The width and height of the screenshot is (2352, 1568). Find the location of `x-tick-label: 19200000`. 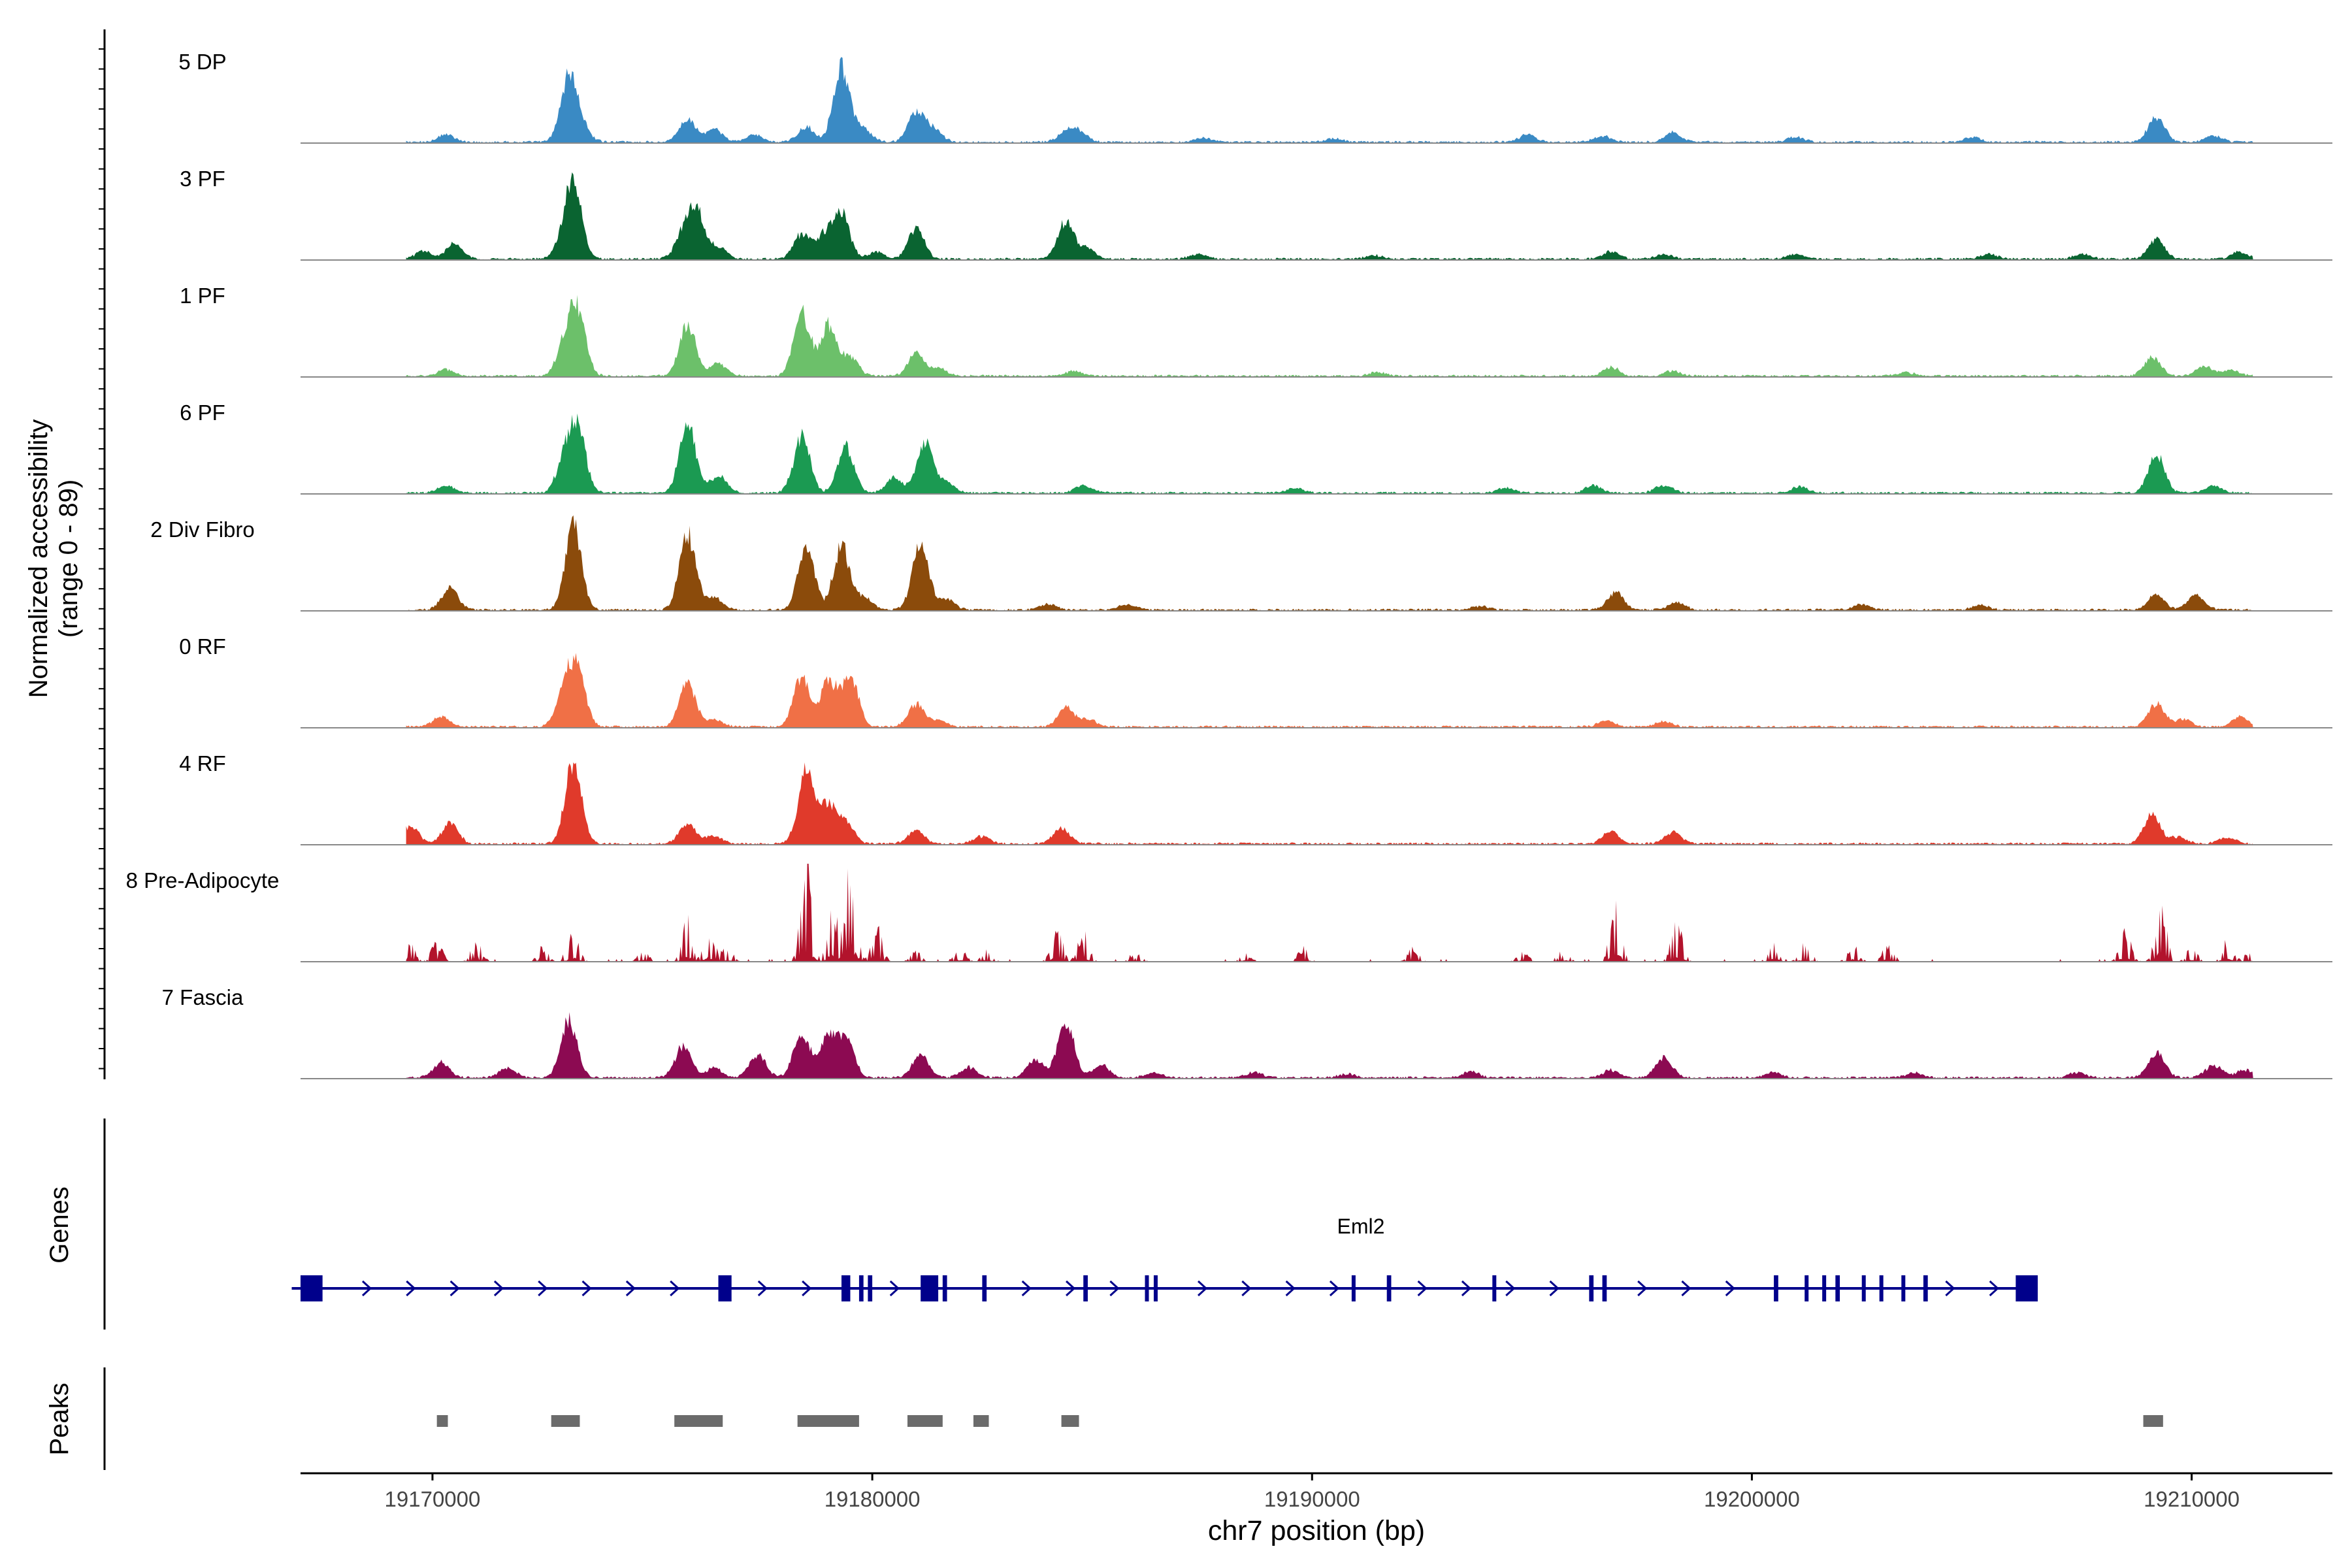

x-tick-label: 19200000 is located at coordinates (1752, 1499).